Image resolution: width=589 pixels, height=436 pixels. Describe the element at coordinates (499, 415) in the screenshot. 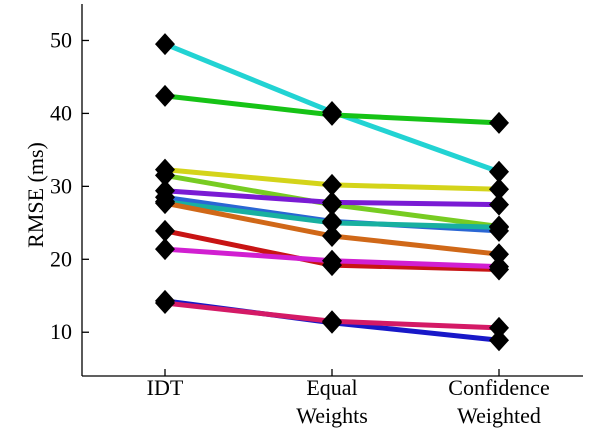

I see `x-category-label: Weighted` at that location.